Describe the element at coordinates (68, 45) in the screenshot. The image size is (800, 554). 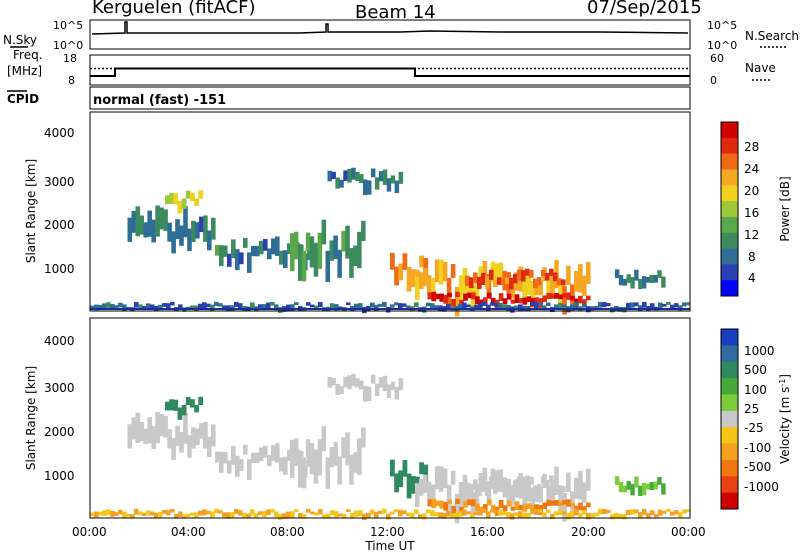
I see `nsky-left-tick-bottom: 10^0` at that location.